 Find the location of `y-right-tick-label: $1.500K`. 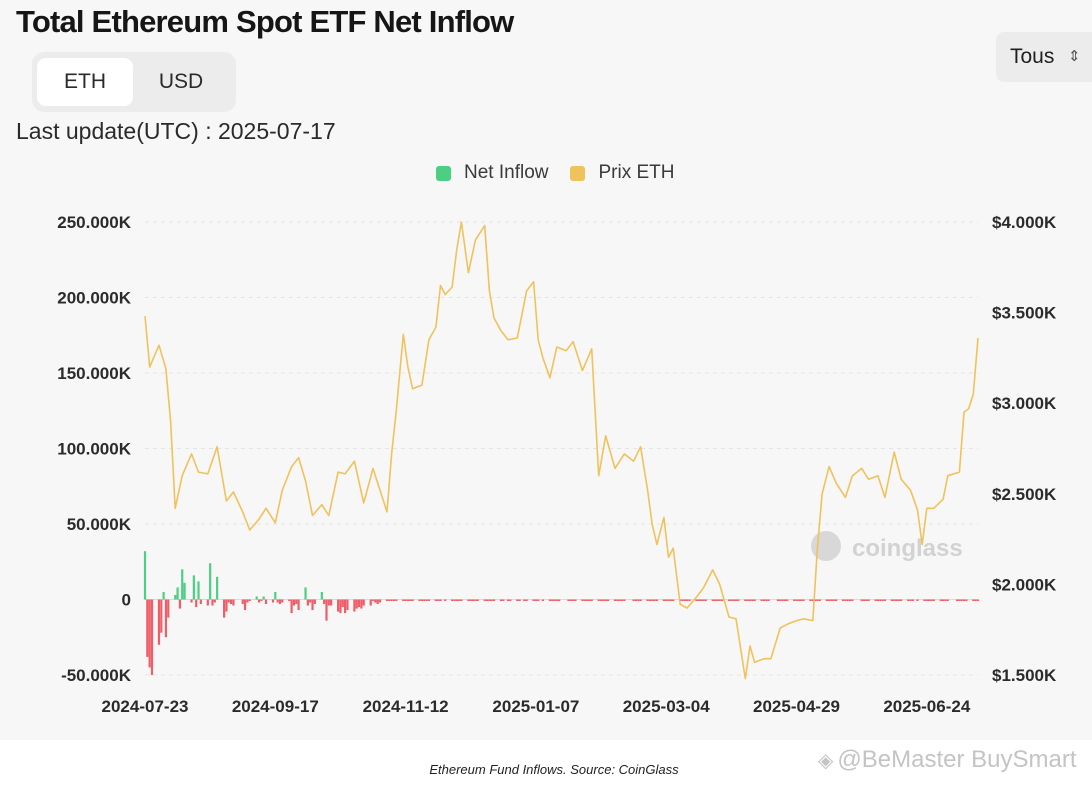

y-right-tick-label: $1.500K is located at coordinates (1024, 675).